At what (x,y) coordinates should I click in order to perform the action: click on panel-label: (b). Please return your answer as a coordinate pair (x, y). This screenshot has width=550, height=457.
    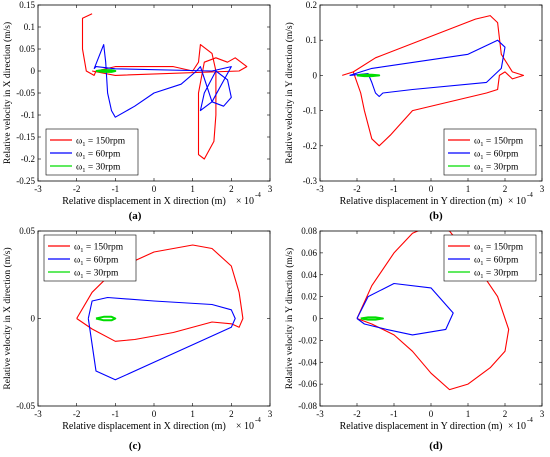
    Looking at the image, I should click on (436, 216).